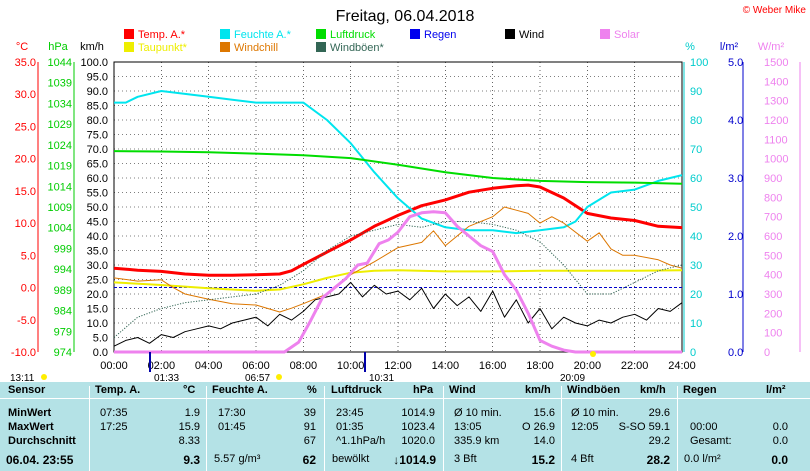  Describe the element at coordinates (30, 413) in the screenshot. I see `row-label: MinWert` at that location.